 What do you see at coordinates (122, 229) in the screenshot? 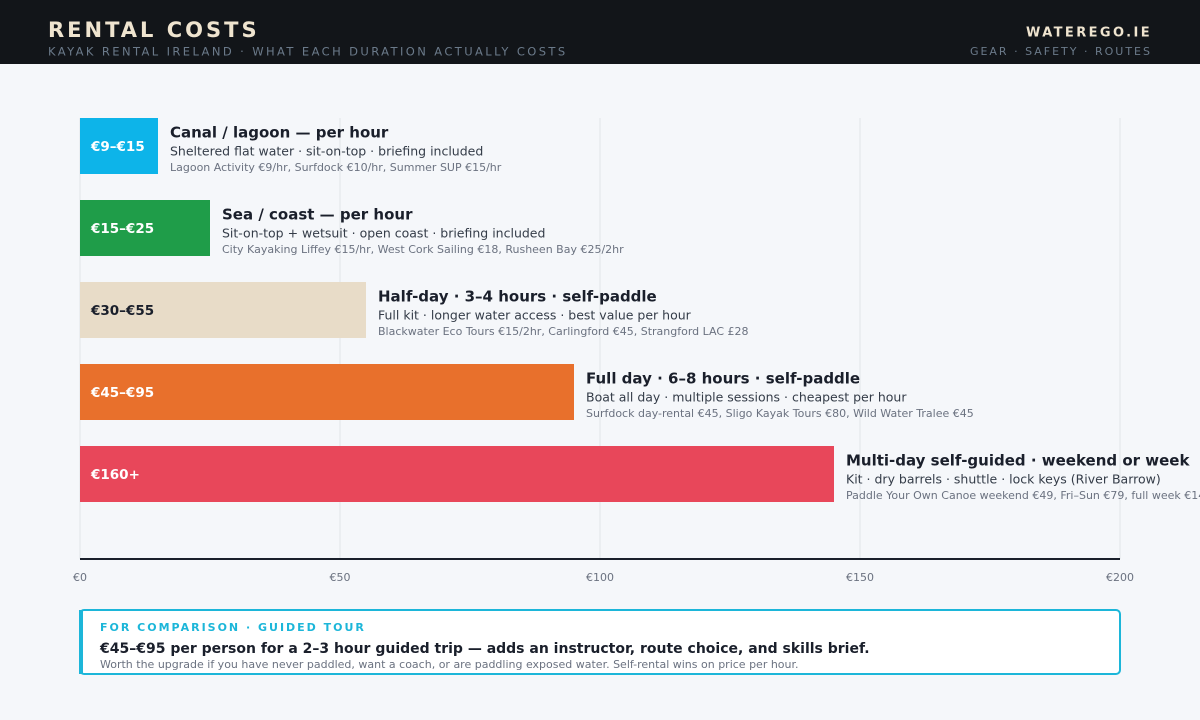
I see `price-range-label: €15–€25` at bounding box center [122, 229].